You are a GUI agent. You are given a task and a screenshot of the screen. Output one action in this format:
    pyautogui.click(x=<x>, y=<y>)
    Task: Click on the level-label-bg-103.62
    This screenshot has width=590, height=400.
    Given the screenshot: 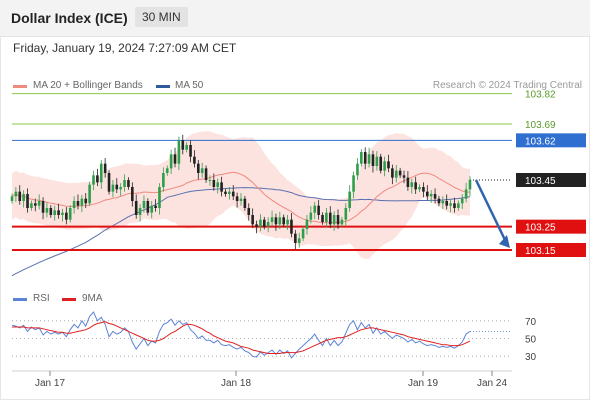 What is the action you would take?
    pyautogui.click(x=551, y=140)
    